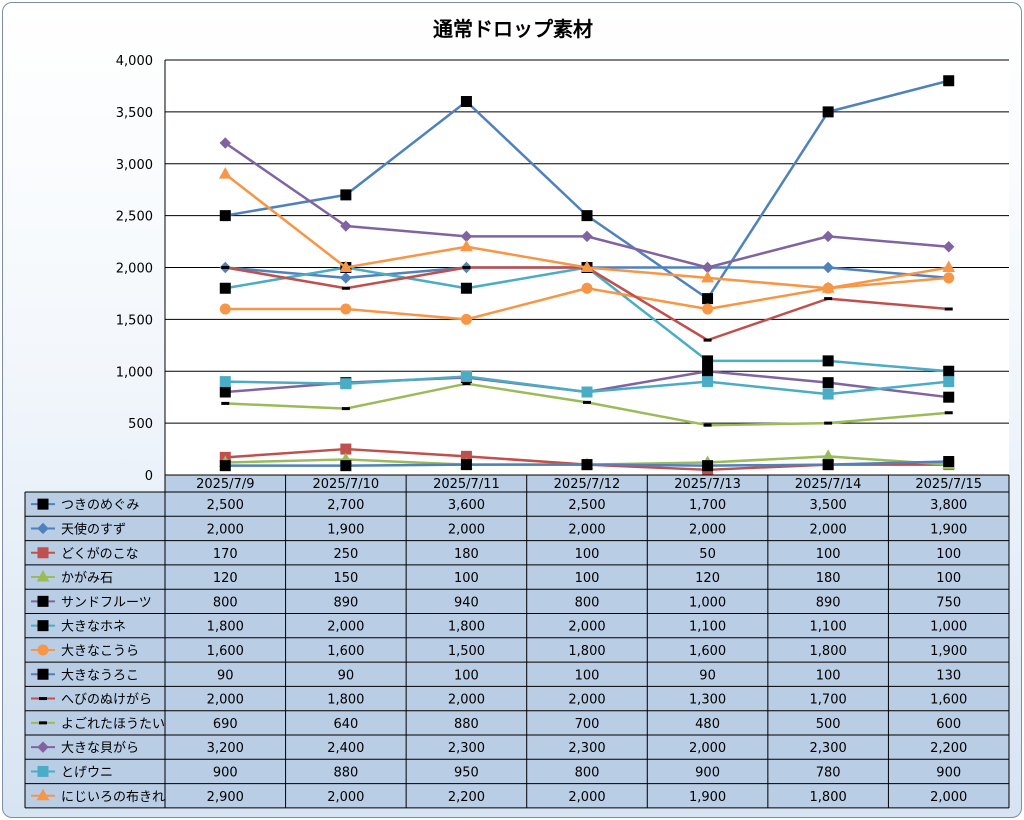 The image size is (1024, 820). Describe the element at coordinates (134, 61) in the screenshot. I see `y-tick-label: 4,000` at that location.